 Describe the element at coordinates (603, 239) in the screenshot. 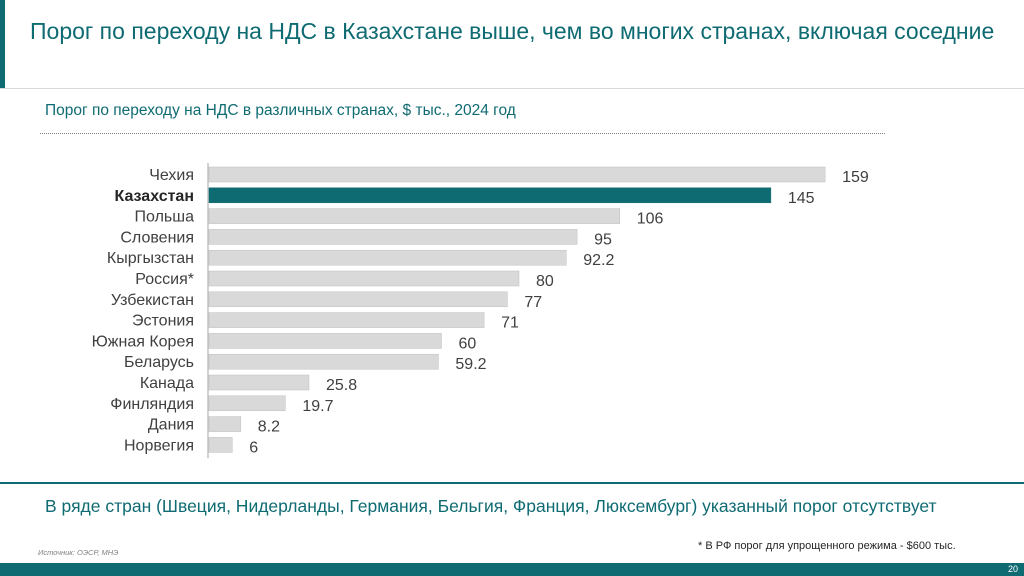

I see `value-label: 95` at that location.